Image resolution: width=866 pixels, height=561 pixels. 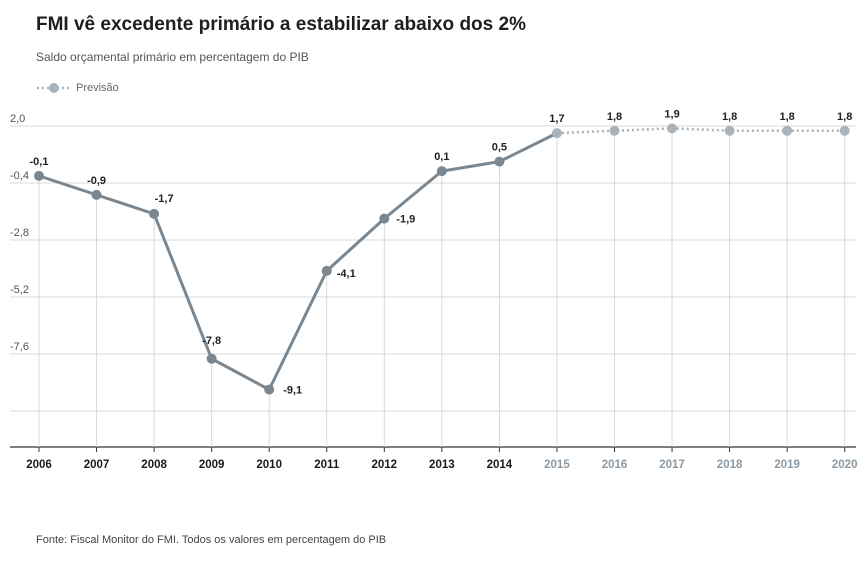 What do you see at coordinates (405, 220) in the screenshot?
I see `data-label: -1,9` at bounding box center [405, 220].